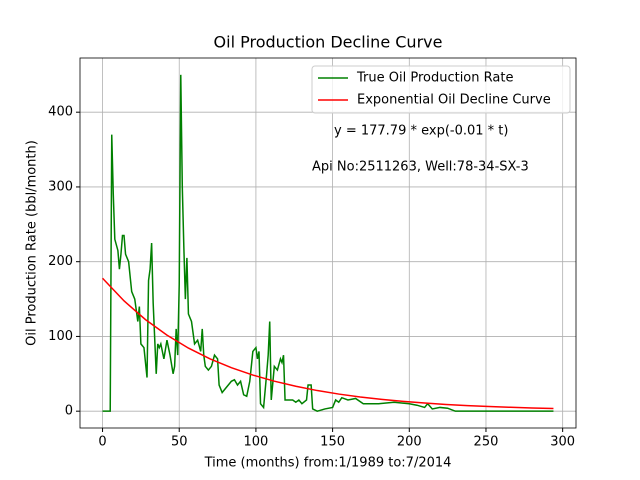  I want to click on x-tick-label: 100, so click(256, 442).